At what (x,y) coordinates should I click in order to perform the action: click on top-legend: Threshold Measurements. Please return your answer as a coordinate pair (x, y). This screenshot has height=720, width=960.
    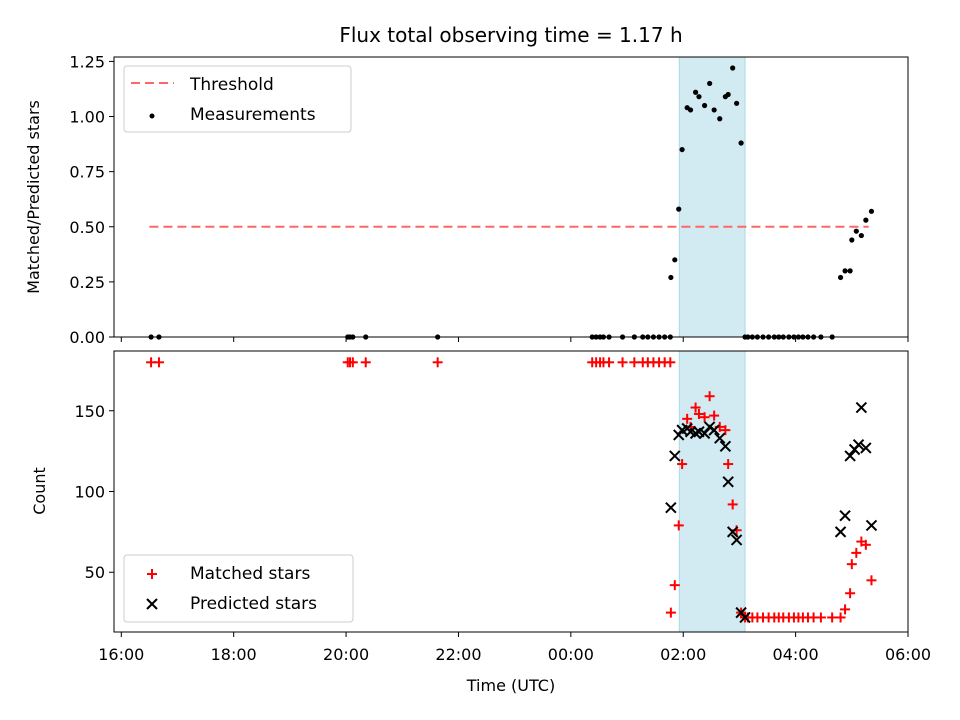
    Looking at the image, I should click on (237, 99).